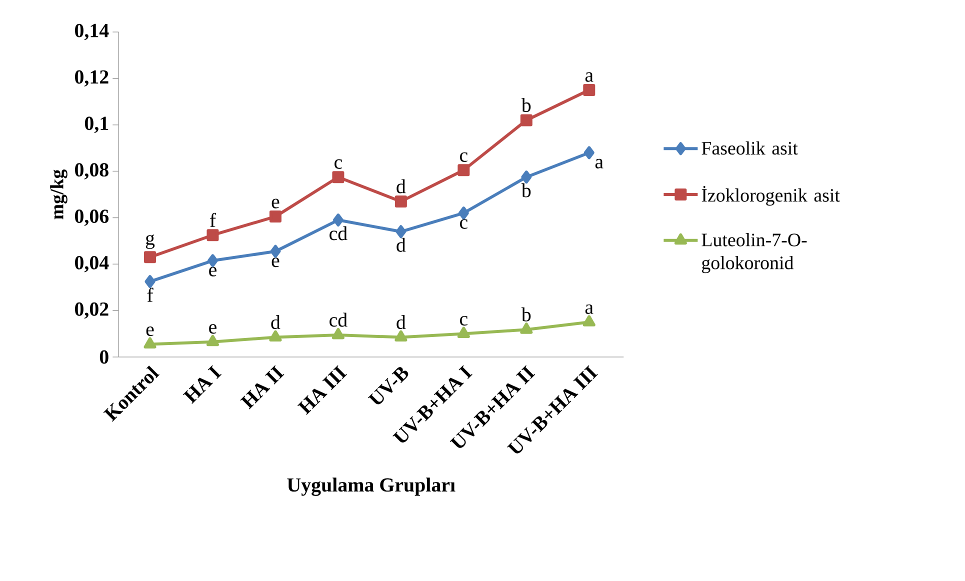 The width and height of the screenshot is (965, 581). What do you see at coordinates (771, 196) in the screenshot?
I see `legend-label: İzoklorogenik asit` at bounding box center [771, 196].